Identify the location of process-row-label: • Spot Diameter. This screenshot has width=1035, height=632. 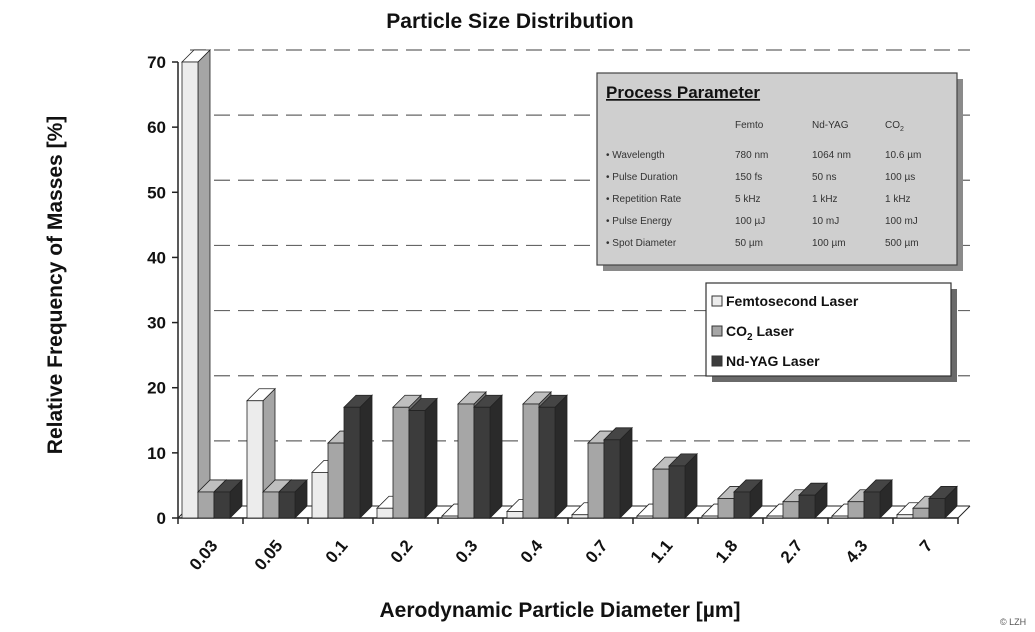
(641, 243).